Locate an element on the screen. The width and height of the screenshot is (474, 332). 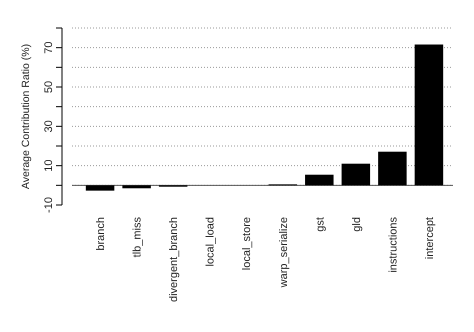
x-tick-label: gld is located at coordinates (356, 224).